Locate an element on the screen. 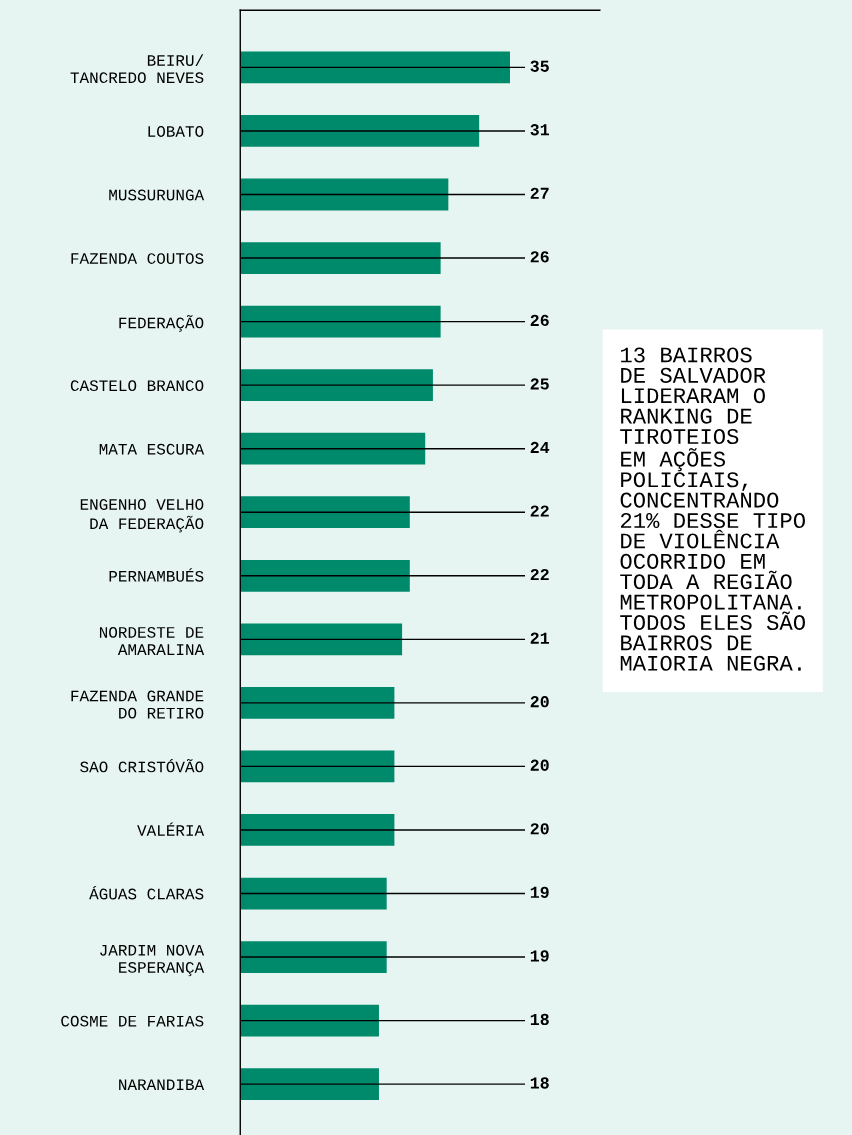 The width and height of the screenshot is (852, 1135). data-label: 24 is located at coordinates (540, 447).